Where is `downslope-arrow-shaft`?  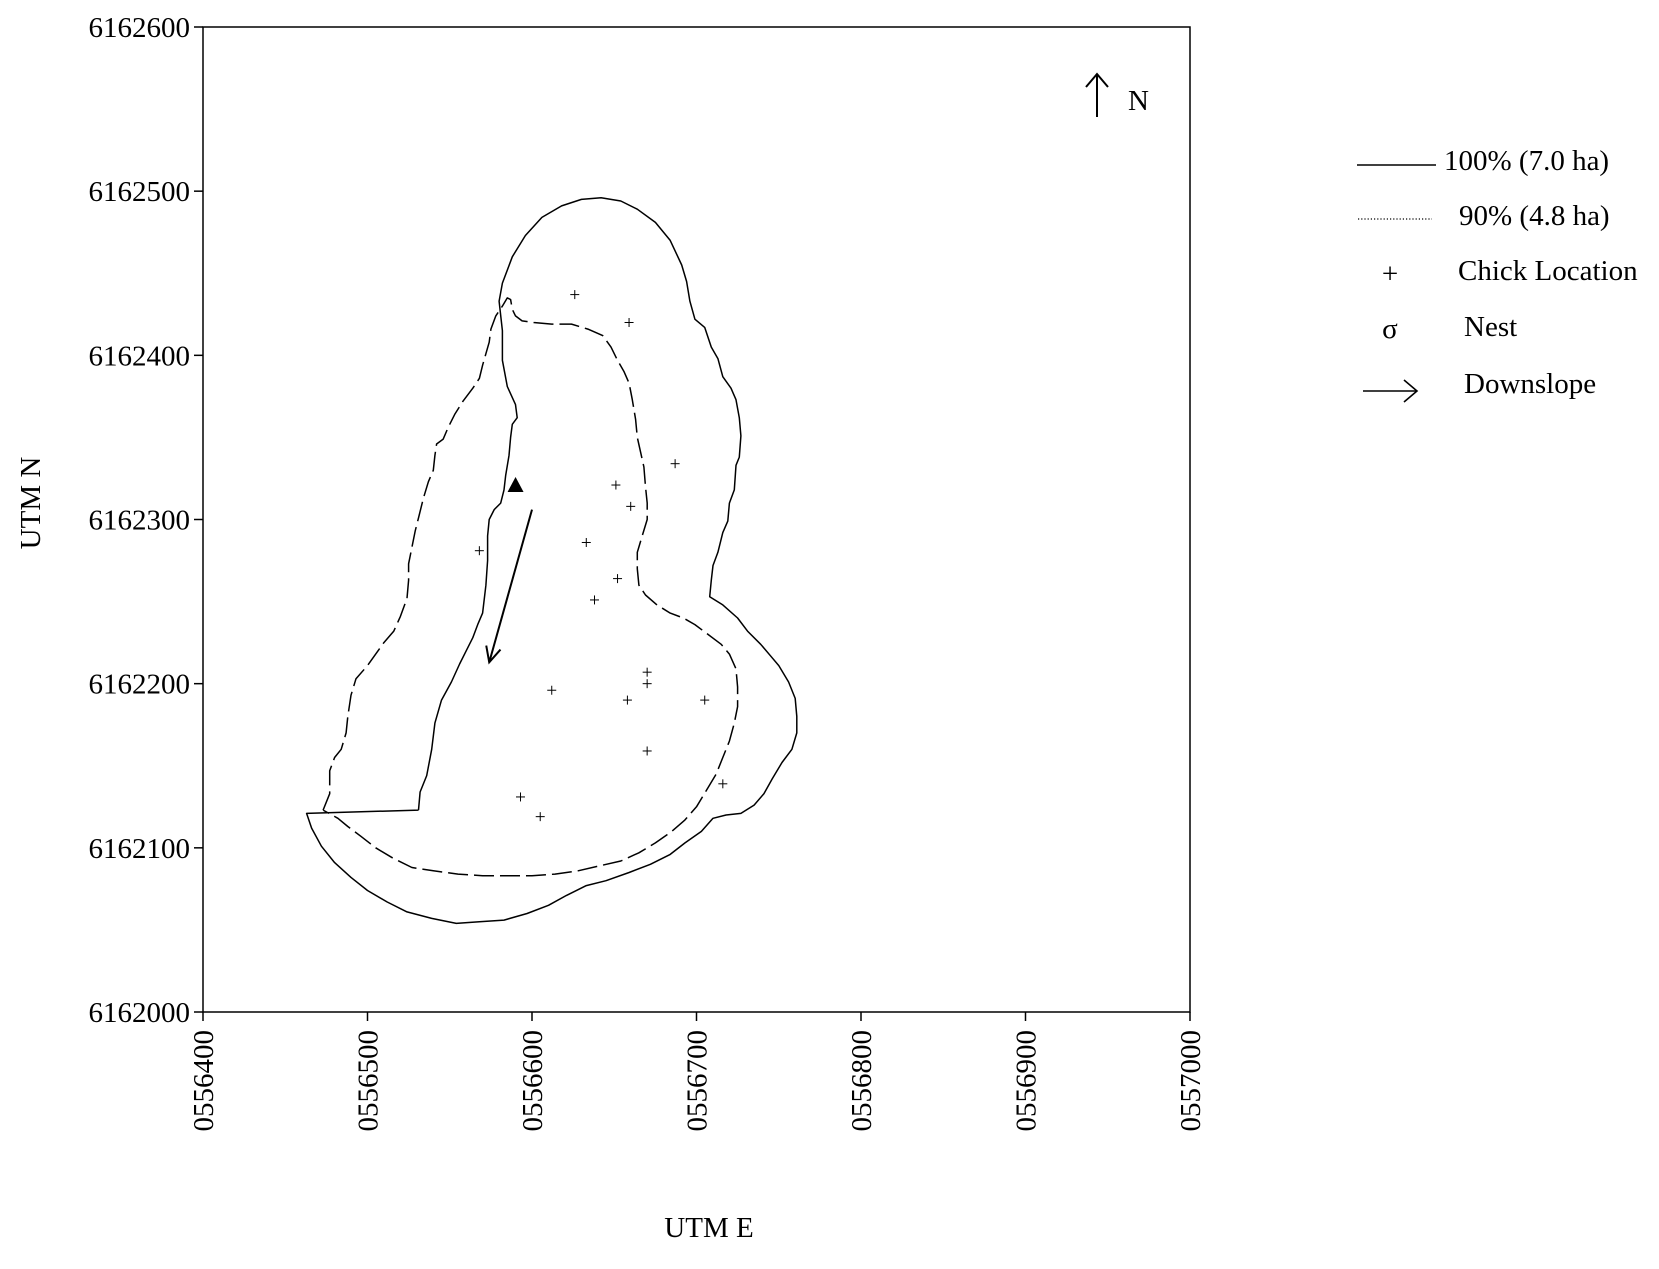 downslope-arrow-shaft is located at coordinates (510, 586).